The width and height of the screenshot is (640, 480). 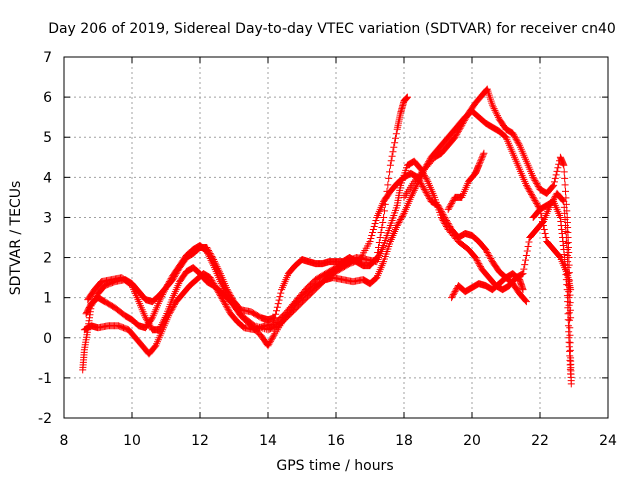 I want to click on x-tick-label: 10, so click(x=132, y=441).